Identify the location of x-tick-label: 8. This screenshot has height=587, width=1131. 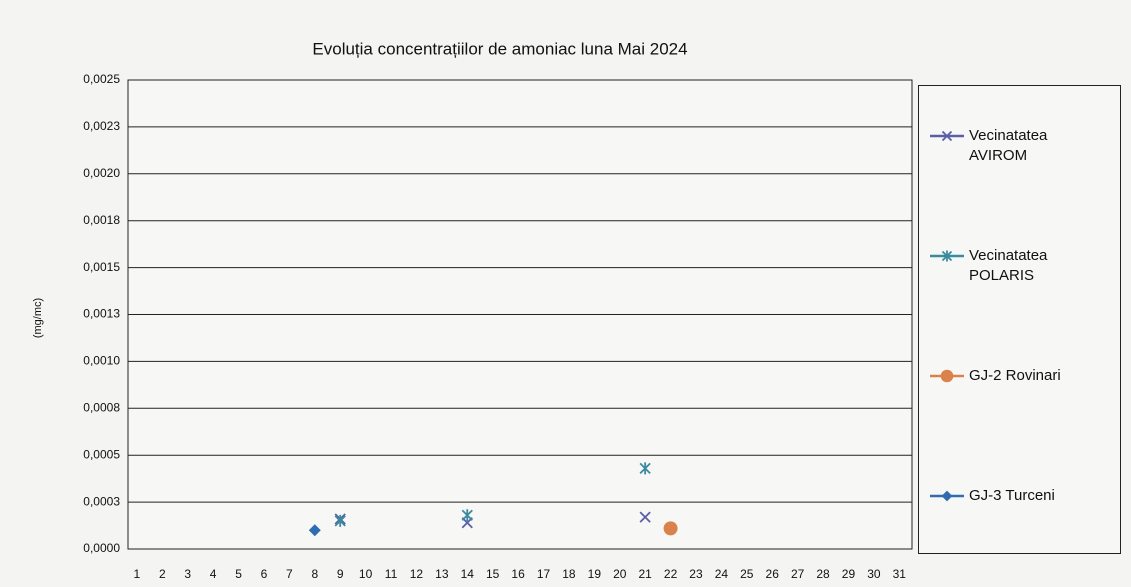
(314, 574).